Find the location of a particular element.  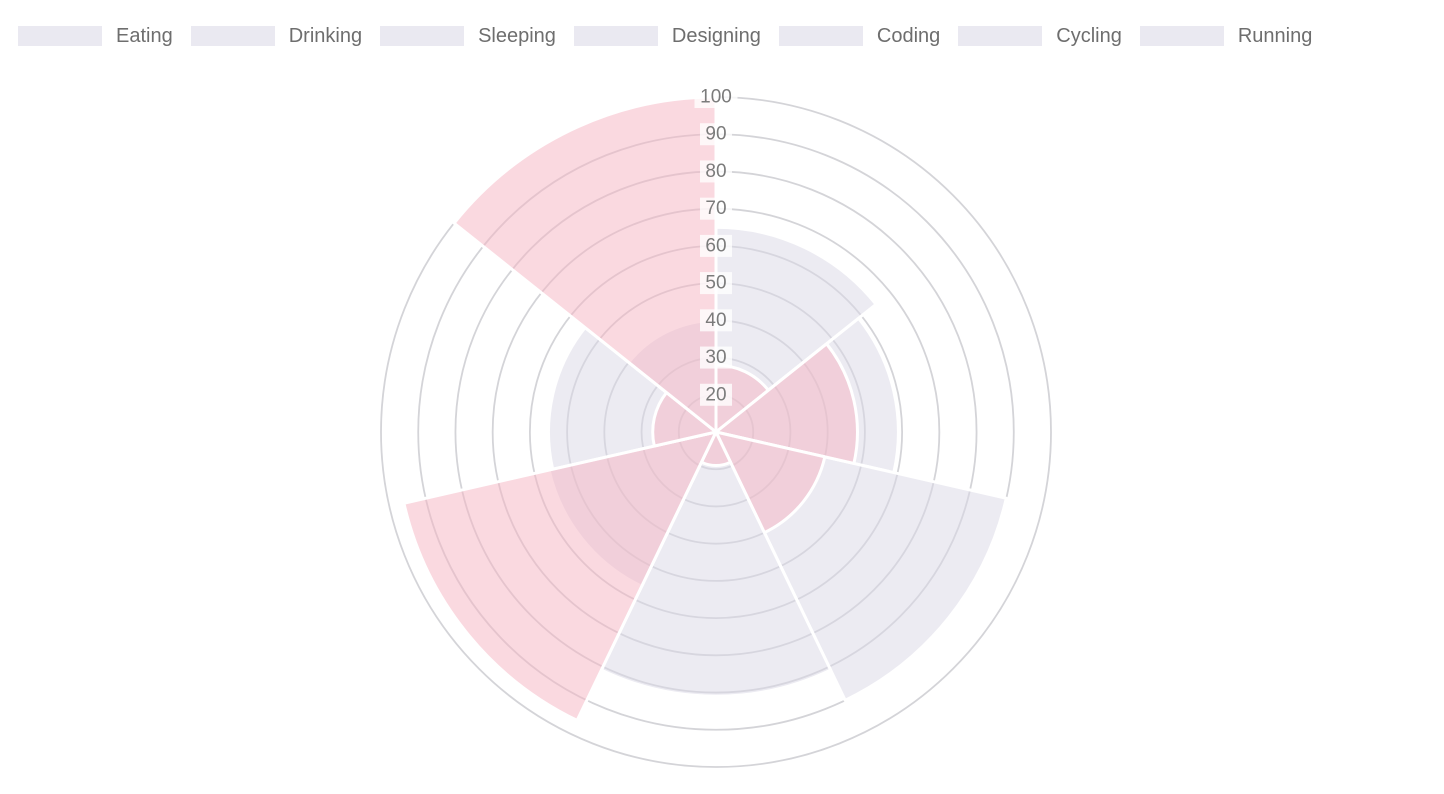

legend-label: Sleeping is located at coordinates (517, 36).